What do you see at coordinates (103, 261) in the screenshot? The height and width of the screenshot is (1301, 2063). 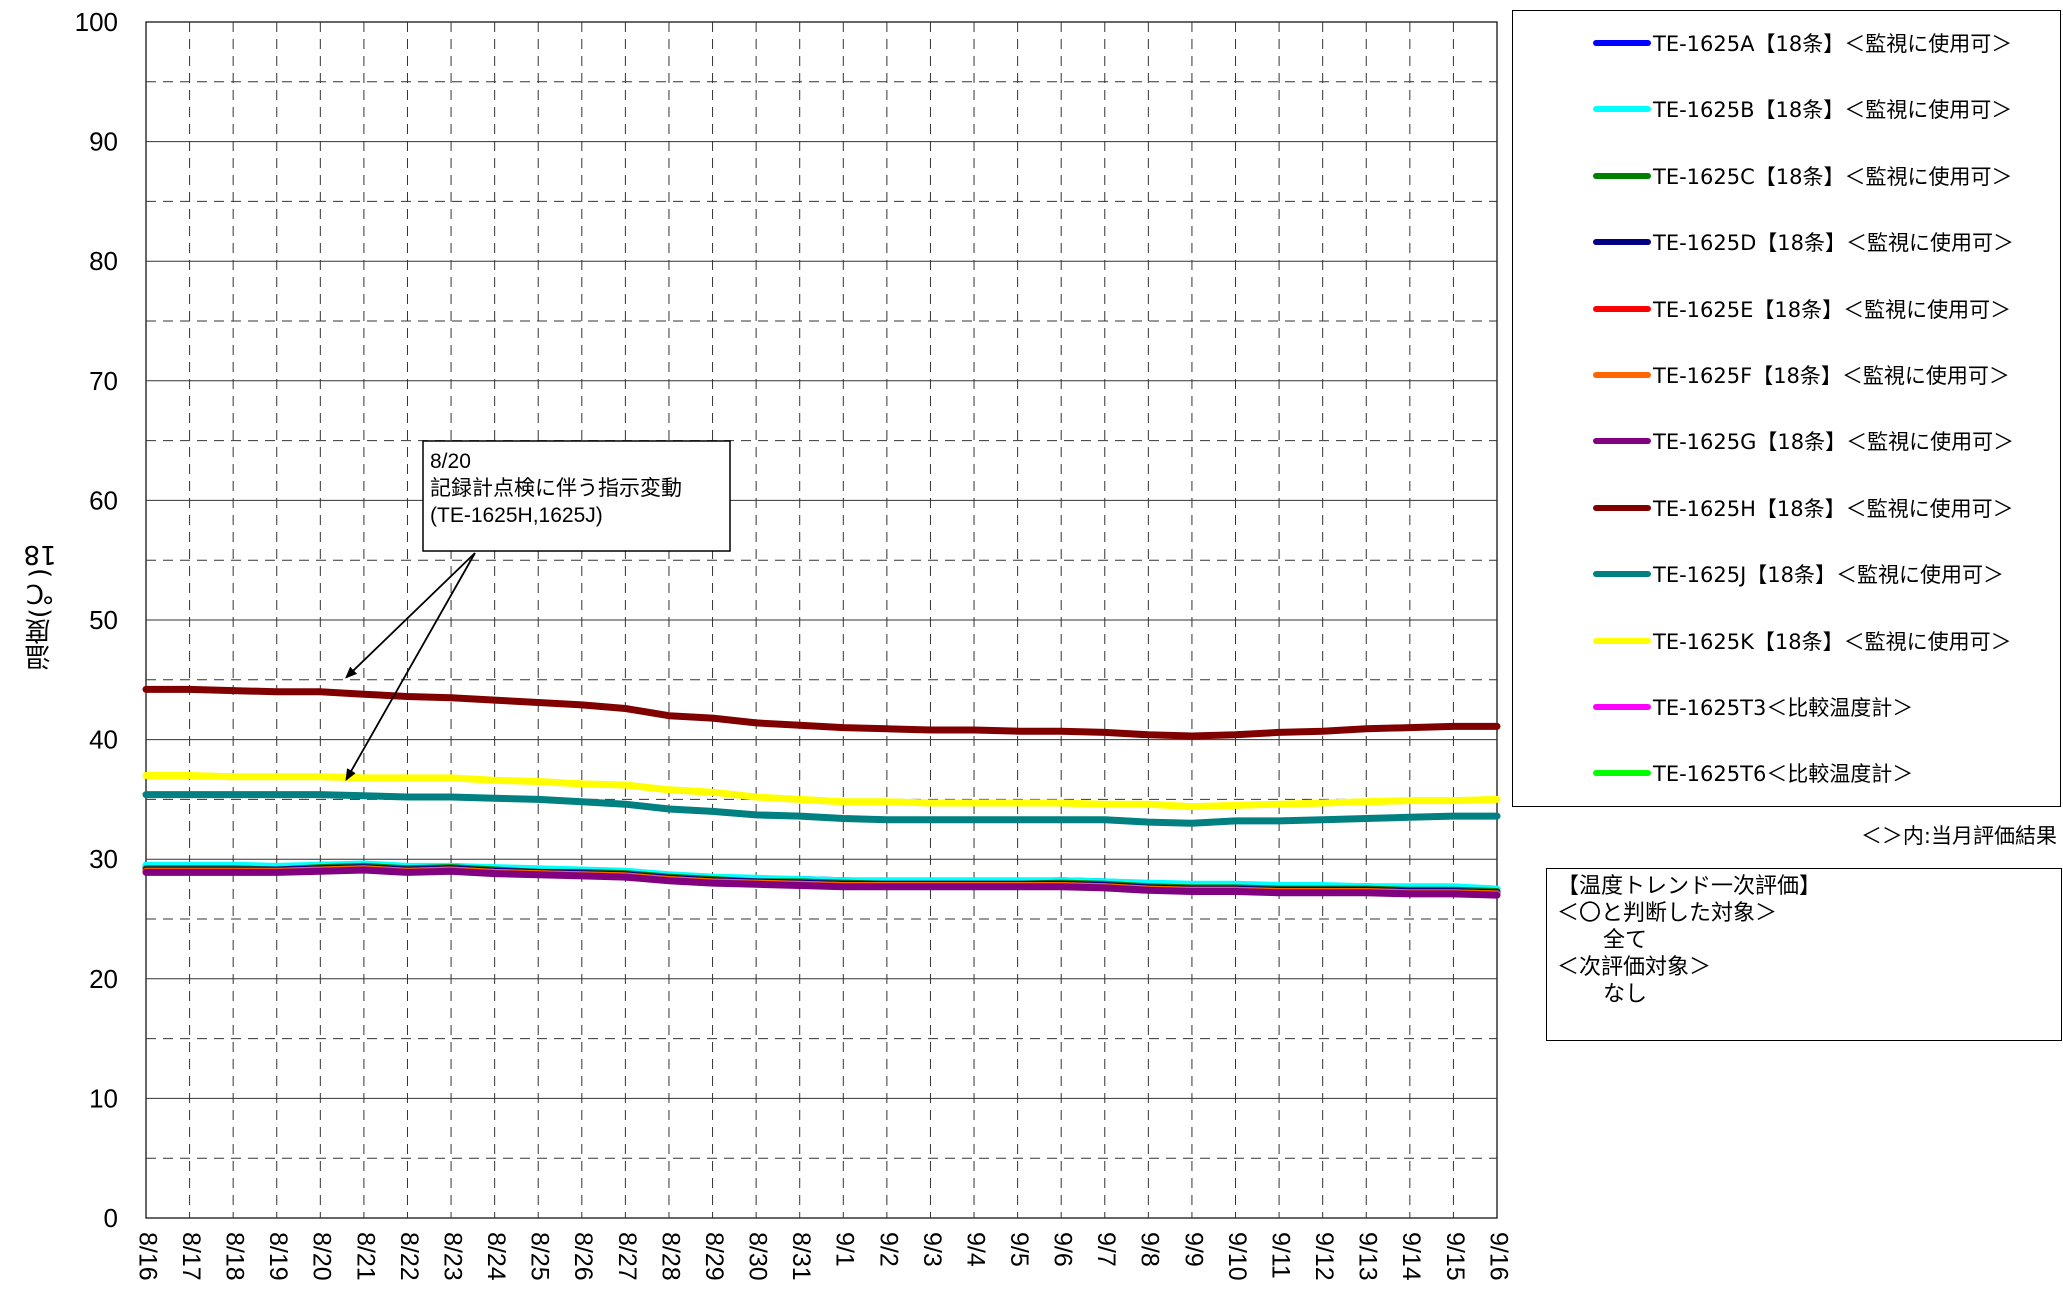 I see `y-tick-label: 80` at bounding box center [103, 261].